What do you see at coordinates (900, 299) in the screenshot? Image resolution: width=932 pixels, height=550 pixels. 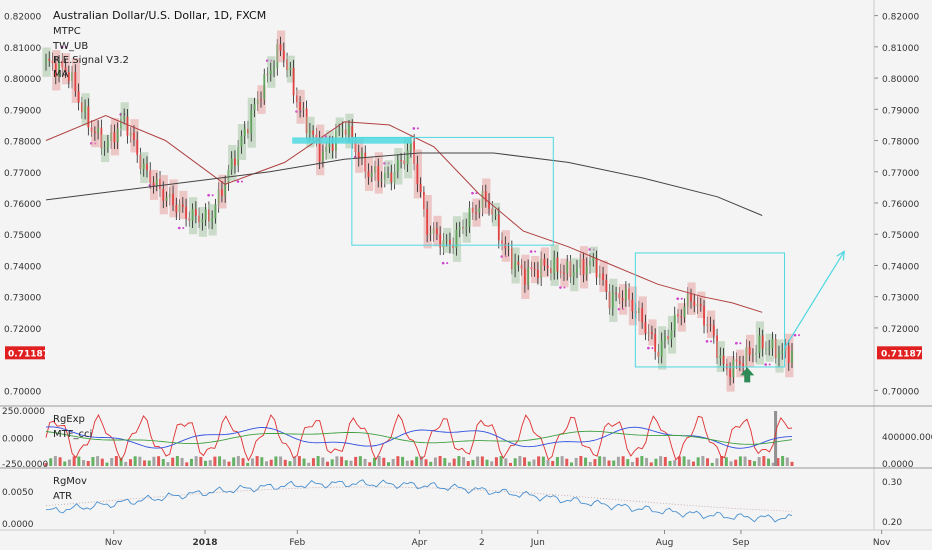 I see `price-tick-label-right: 0.73000` at bounding box center [900, 299].